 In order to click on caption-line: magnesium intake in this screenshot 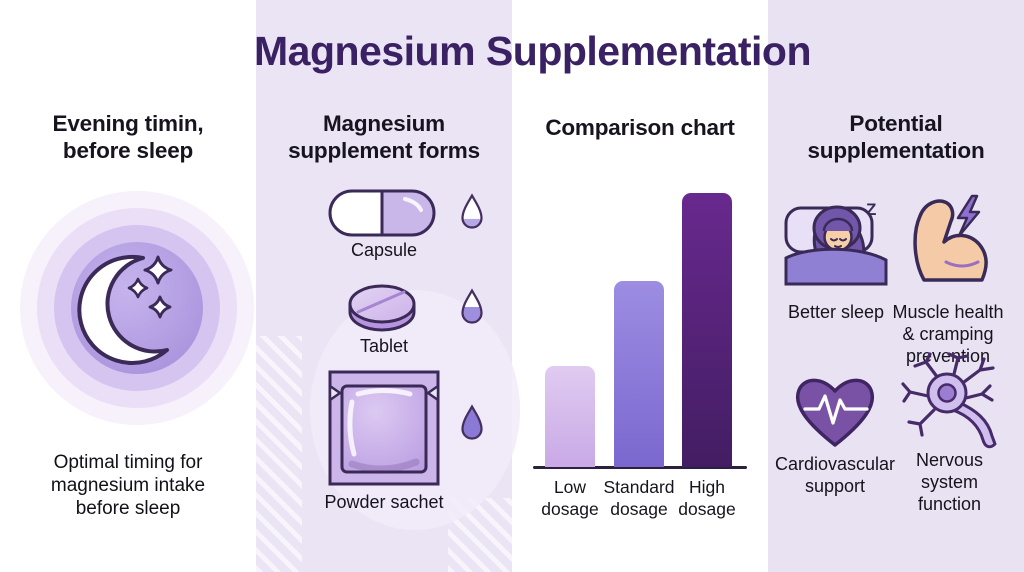, I will do `click(128, 485)`.